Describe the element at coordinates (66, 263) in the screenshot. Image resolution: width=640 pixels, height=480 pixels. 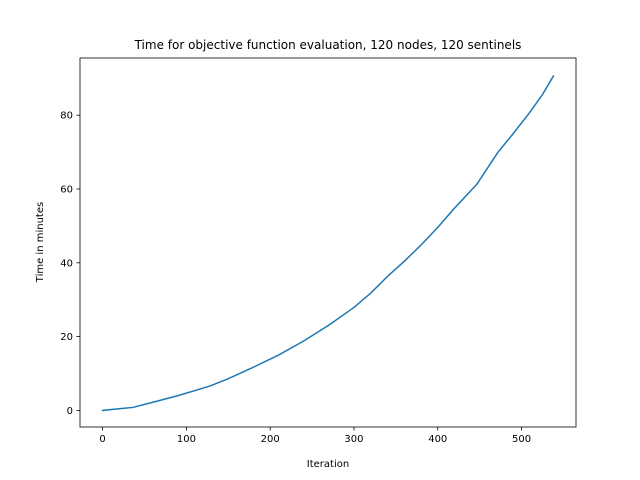
I see `y-tick-label: 40` at that location.